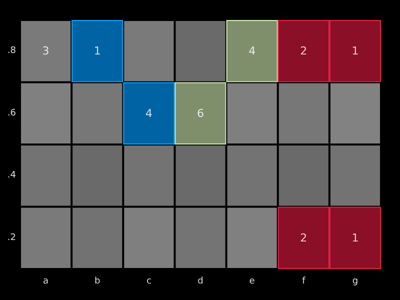 This screenshot has width=400, height=300. Describe the element at coordinates (149, 281) in the screenshot. I see `x-tick-label: c` at that location.